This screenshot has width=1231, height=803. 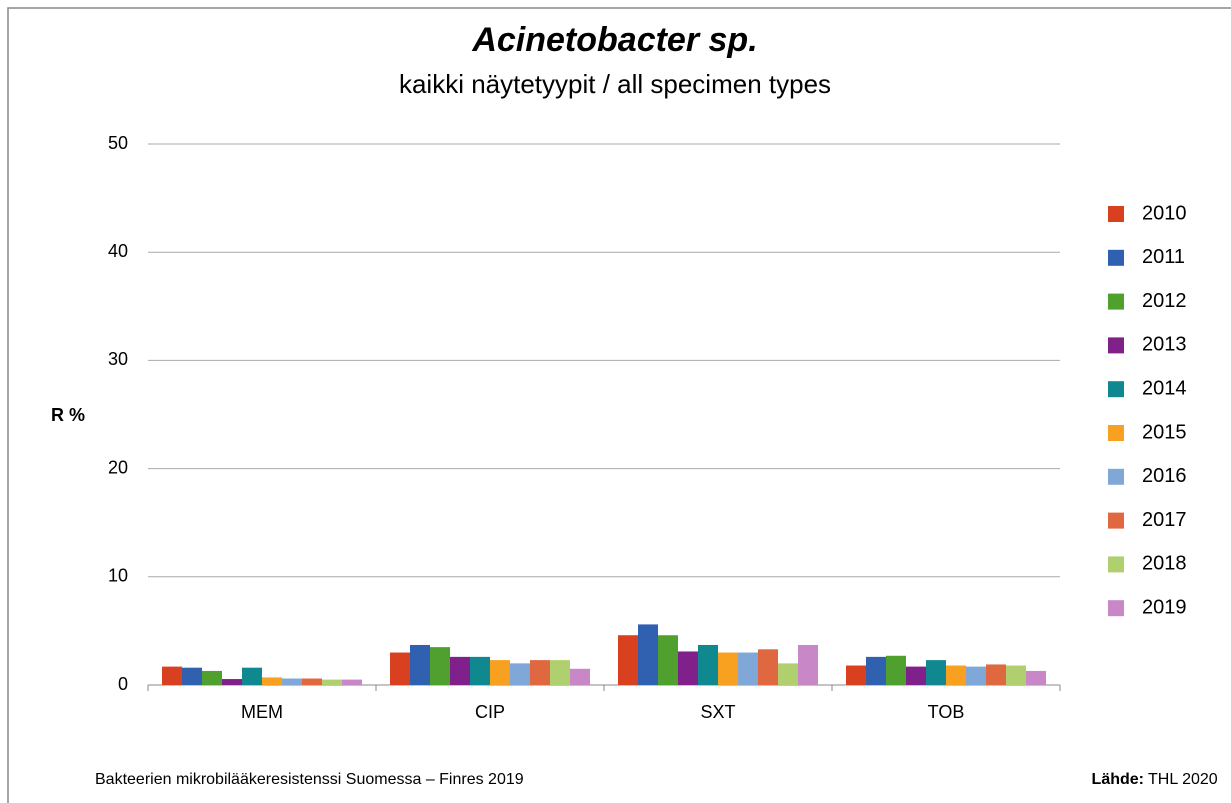 I want to click on legend-label: 2013, so click(x=1164, y=345).